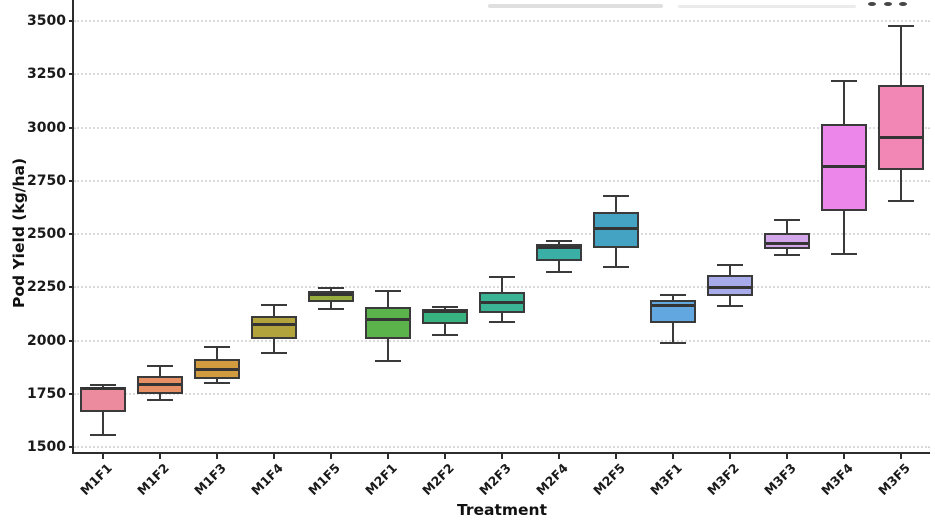  What do you see at coordinates (387, 360) in the screenshot?
I see `whisker-cap-min-M2F1` at bounding box center [387, 360].